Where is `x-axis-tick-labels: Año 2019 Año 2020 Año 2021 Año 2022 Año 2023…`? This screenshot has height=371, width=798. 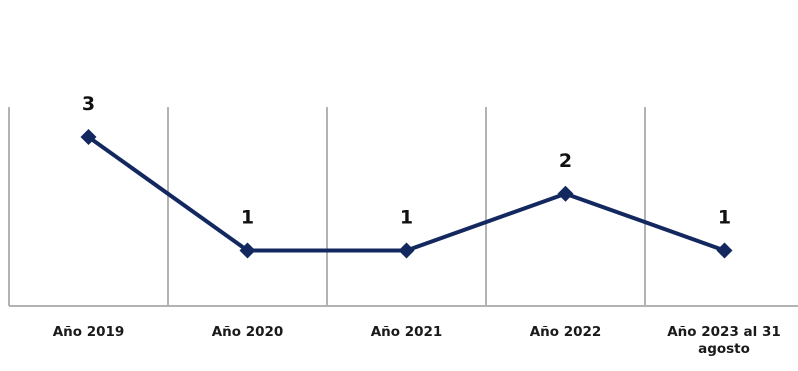
x-axis-tick-labels: Año 2019 Año 2020 Año 2021 Año 2022 Año 2023… is located at coordinates (417, 340).